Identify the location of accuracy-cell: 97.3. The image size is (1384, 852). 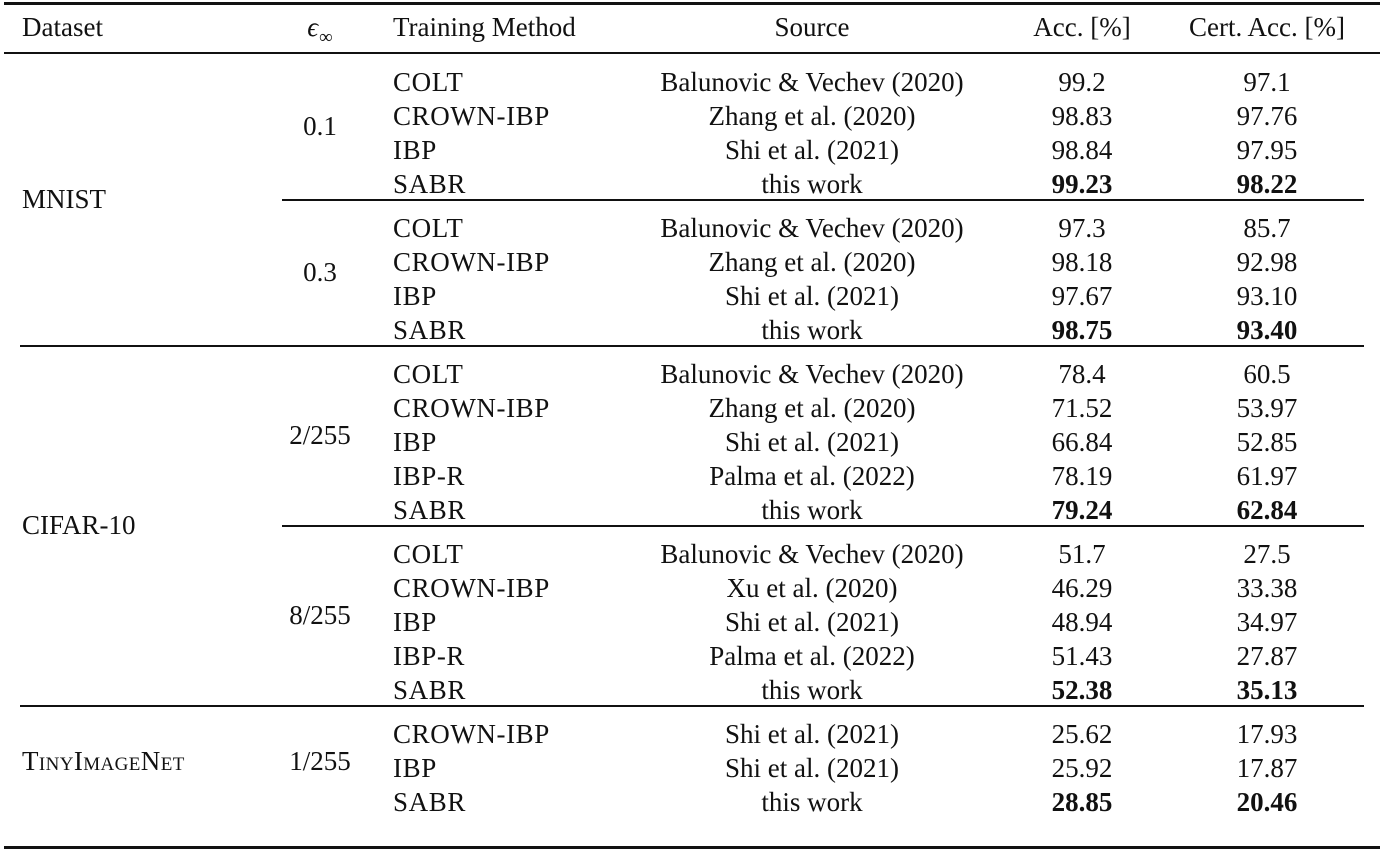
(1082, 228).